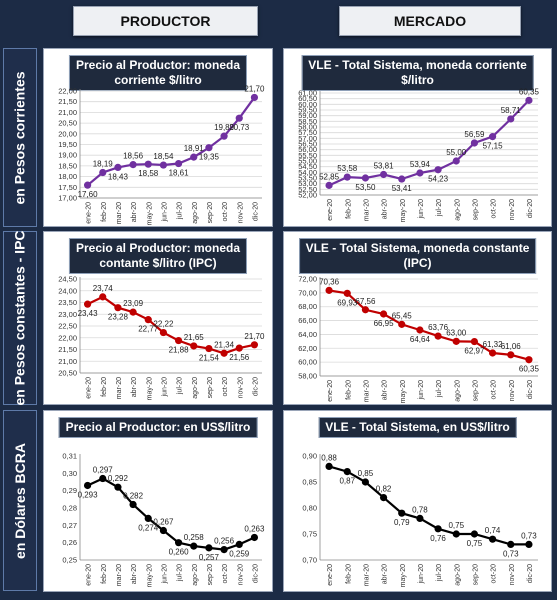 Image resolution: width=557 pixels, height=600 pixels. I want to click on data-label: 0,79, so click(402, 522).